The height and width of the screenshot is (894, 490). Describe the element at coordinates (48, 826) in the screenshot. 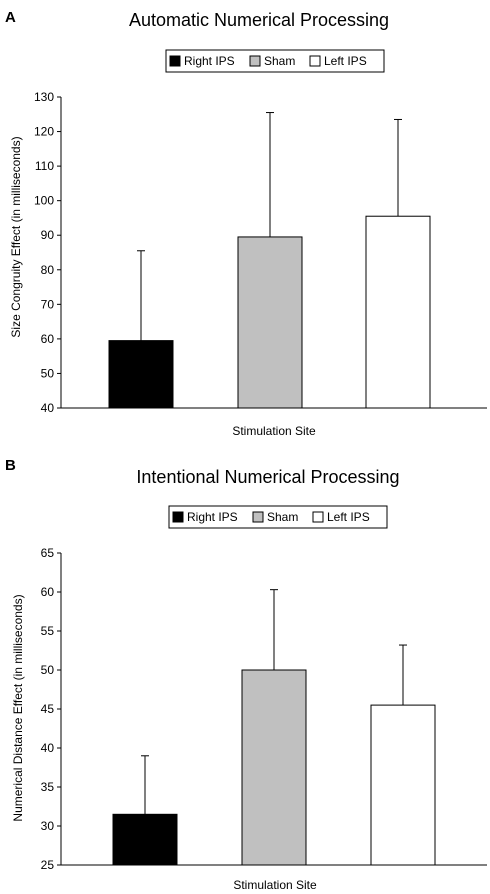

I see `y-tick-label: 30` at that location.